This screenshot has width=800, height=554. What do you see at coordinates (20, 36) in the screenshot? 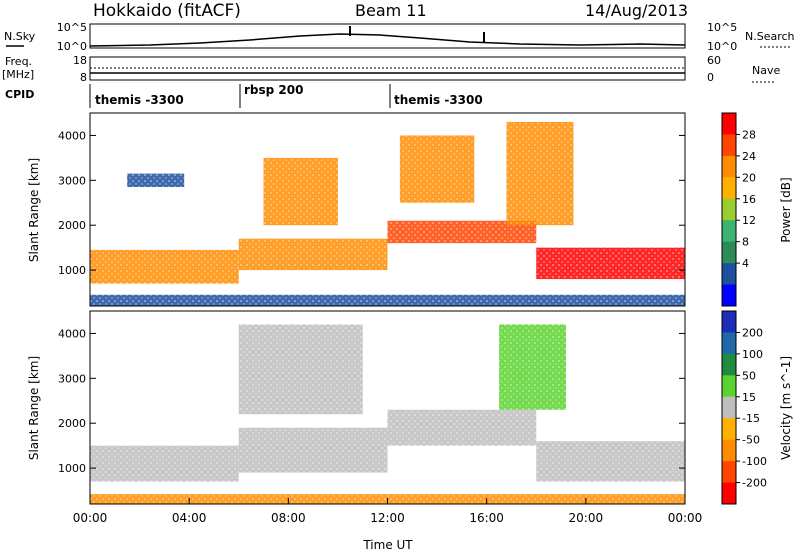
I see `nsky-label: N.Sky` at bounding box center [20, 36].